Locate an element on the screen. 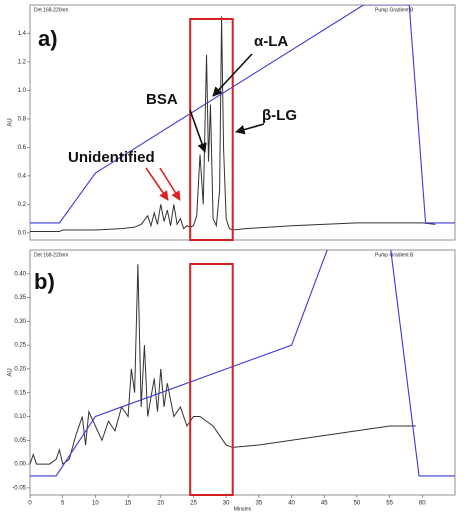 The image size is (474, 512). y-tick-label: 0.15 is located at coordinates (20, 393).